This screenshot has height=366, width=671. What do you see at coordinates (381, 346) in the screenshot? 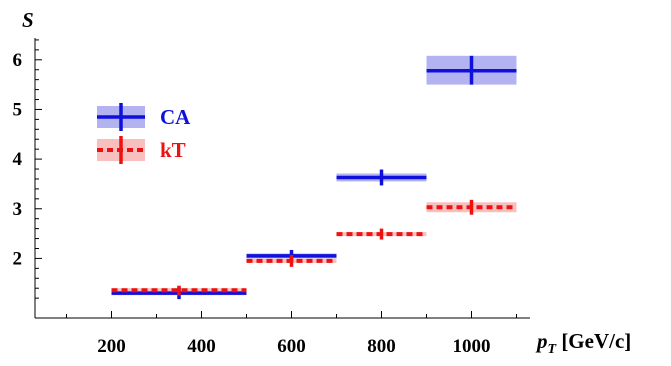
I see `x-tick-label: 800` at bounding box center [381, 346].